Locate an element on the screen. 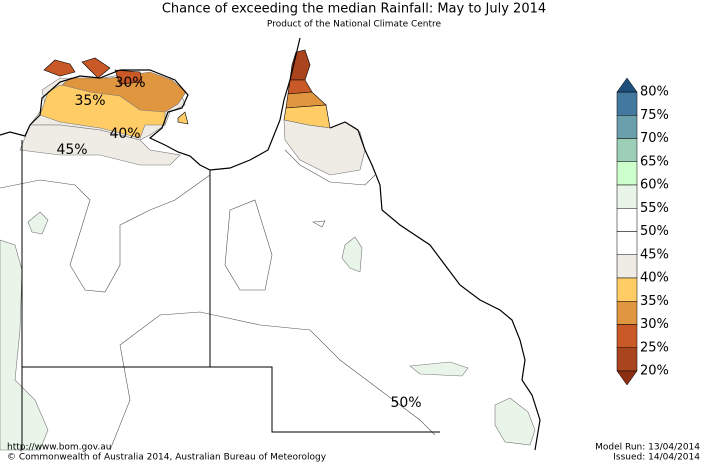  colorbar-label: 45% is located at coordinates (654, 254).